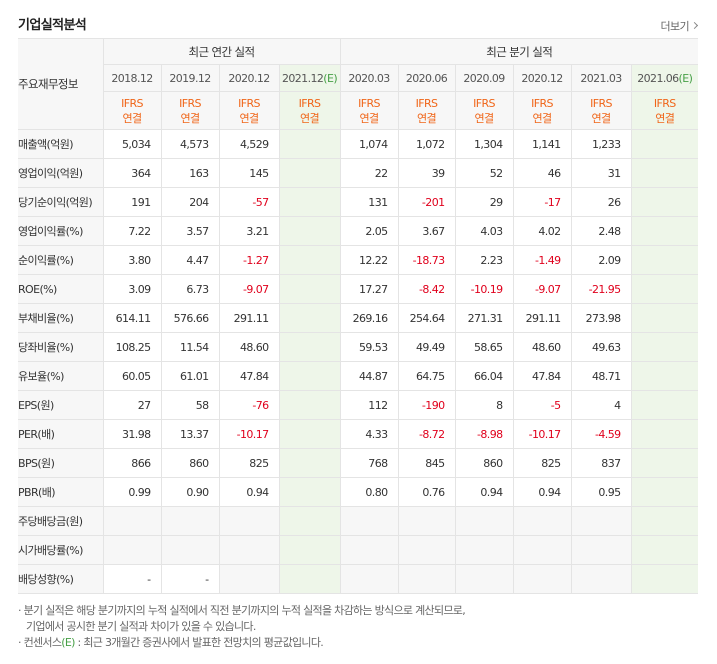  I want to click on table-cell: 49.63, so click(601, 347).